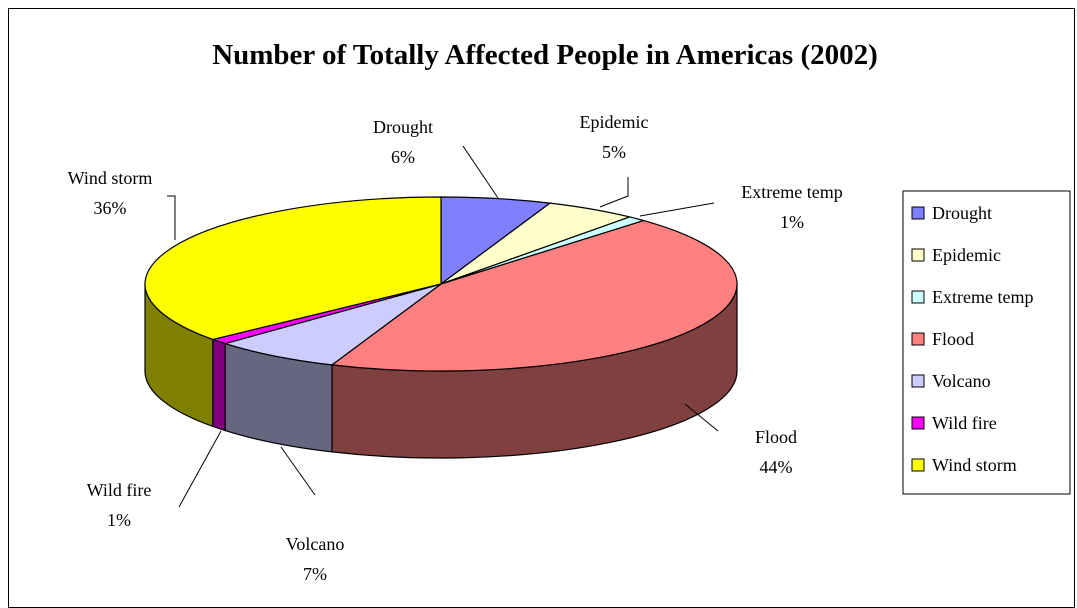 The height and width of the screenshot is (608, 1077). What do you see at coordinates (315, 544) in the screenshot?
I see `data-label-name-volcano: Volcano` at bounding box center [315, 544].